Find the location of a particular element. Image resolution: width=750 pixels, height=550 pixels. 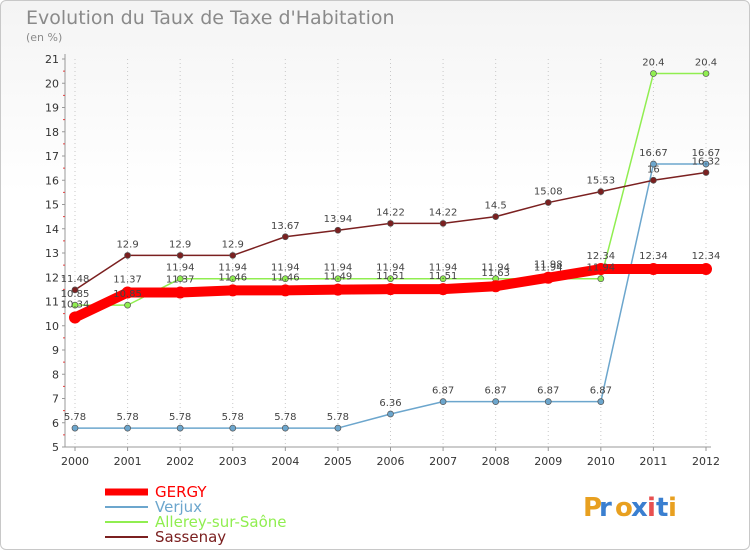

data-label: 10.85 is located at coordinates (75, 294).